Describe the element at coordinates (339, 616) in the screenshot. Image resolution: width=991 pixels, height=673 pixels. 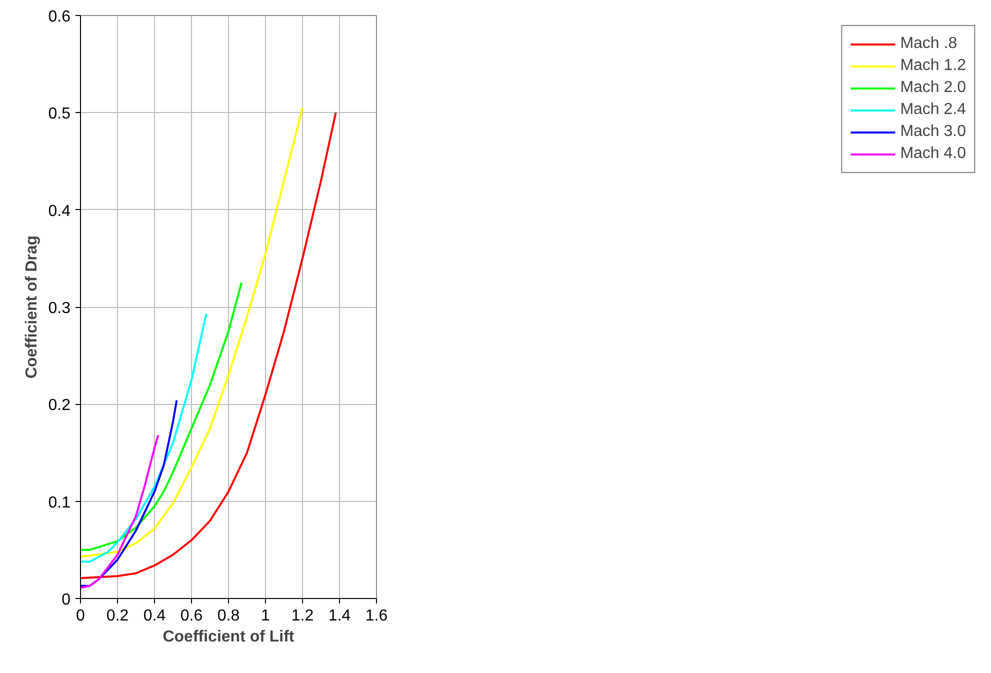
I see `x-tick-label: 1.4` at that location.